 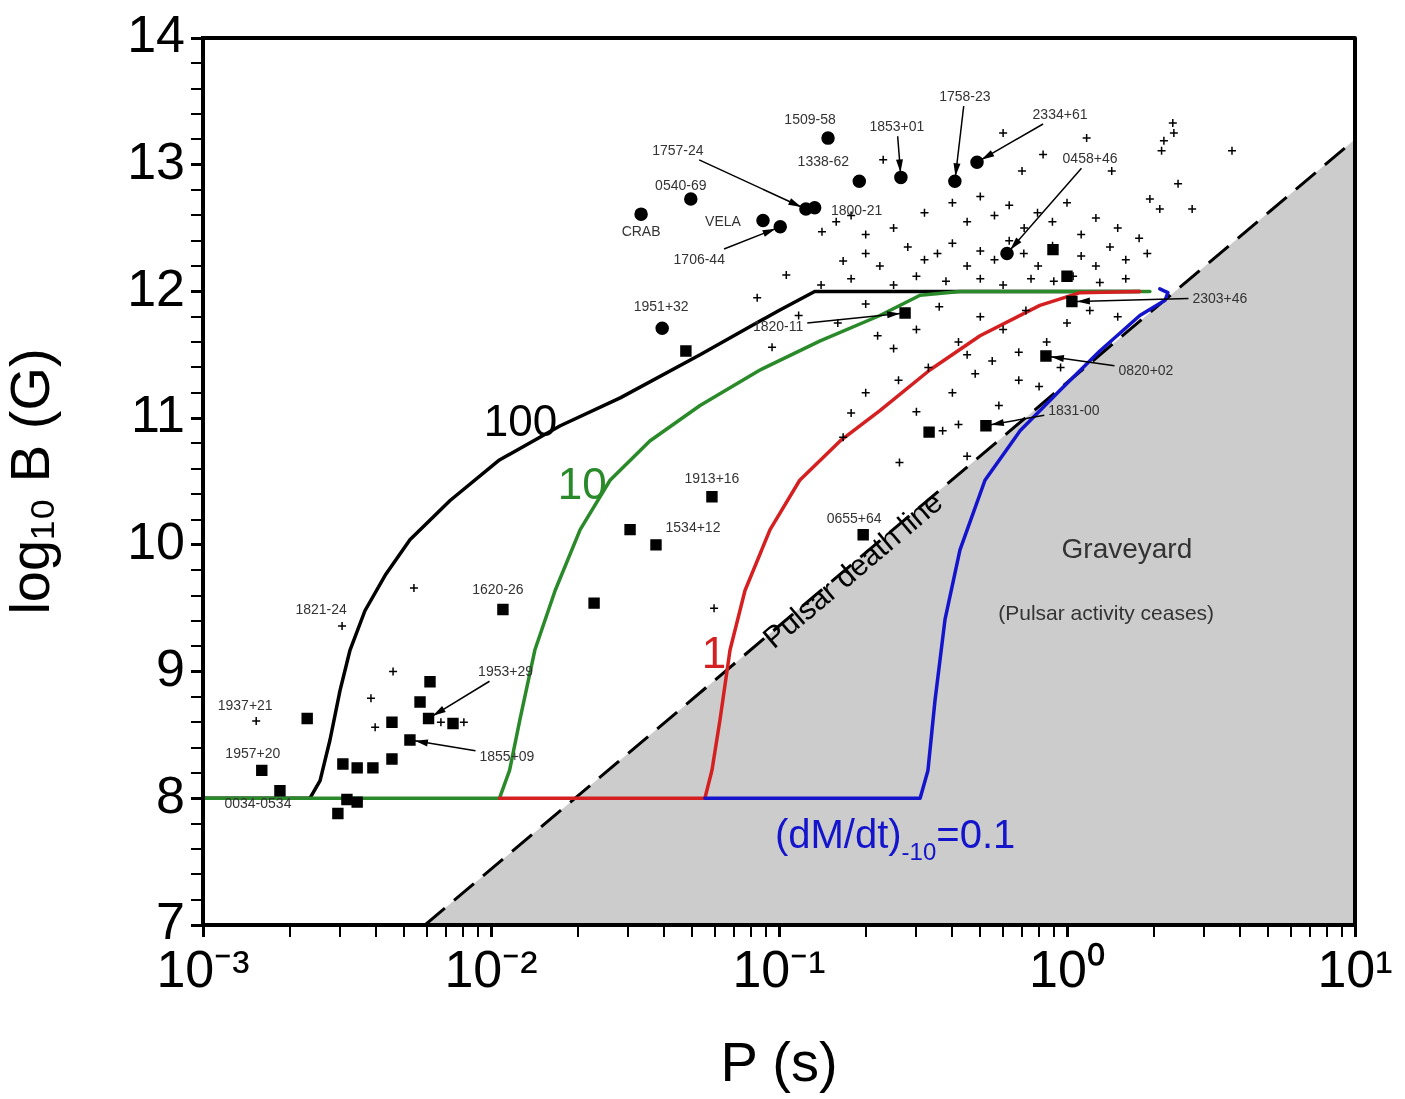 What do you see at coordinates (897, 126) in the screenshot?
I see `annotation: 1853+01` at bounding box center [897, 126].